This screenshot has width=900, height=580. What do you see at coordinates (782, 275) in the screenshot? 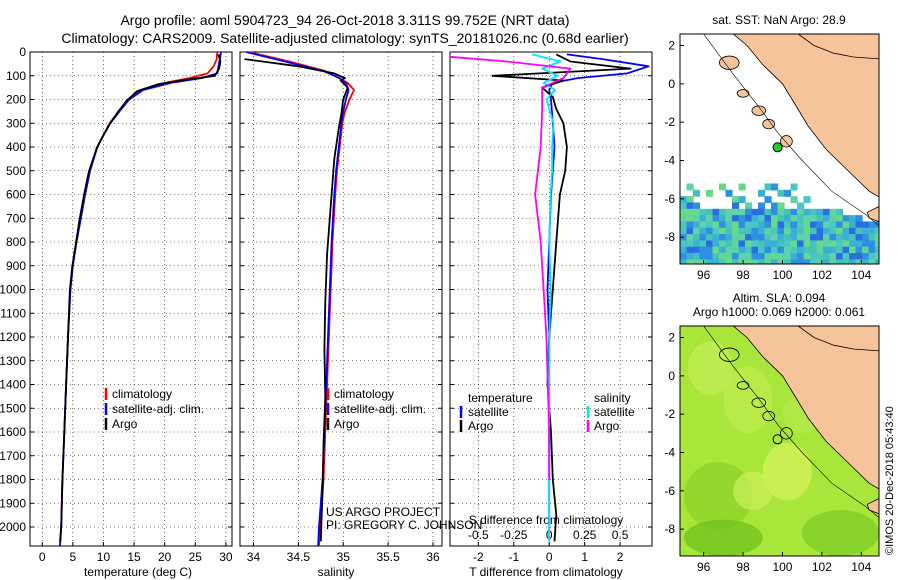
I see `x-tick-label: 100` at bounding box center [782, 275].